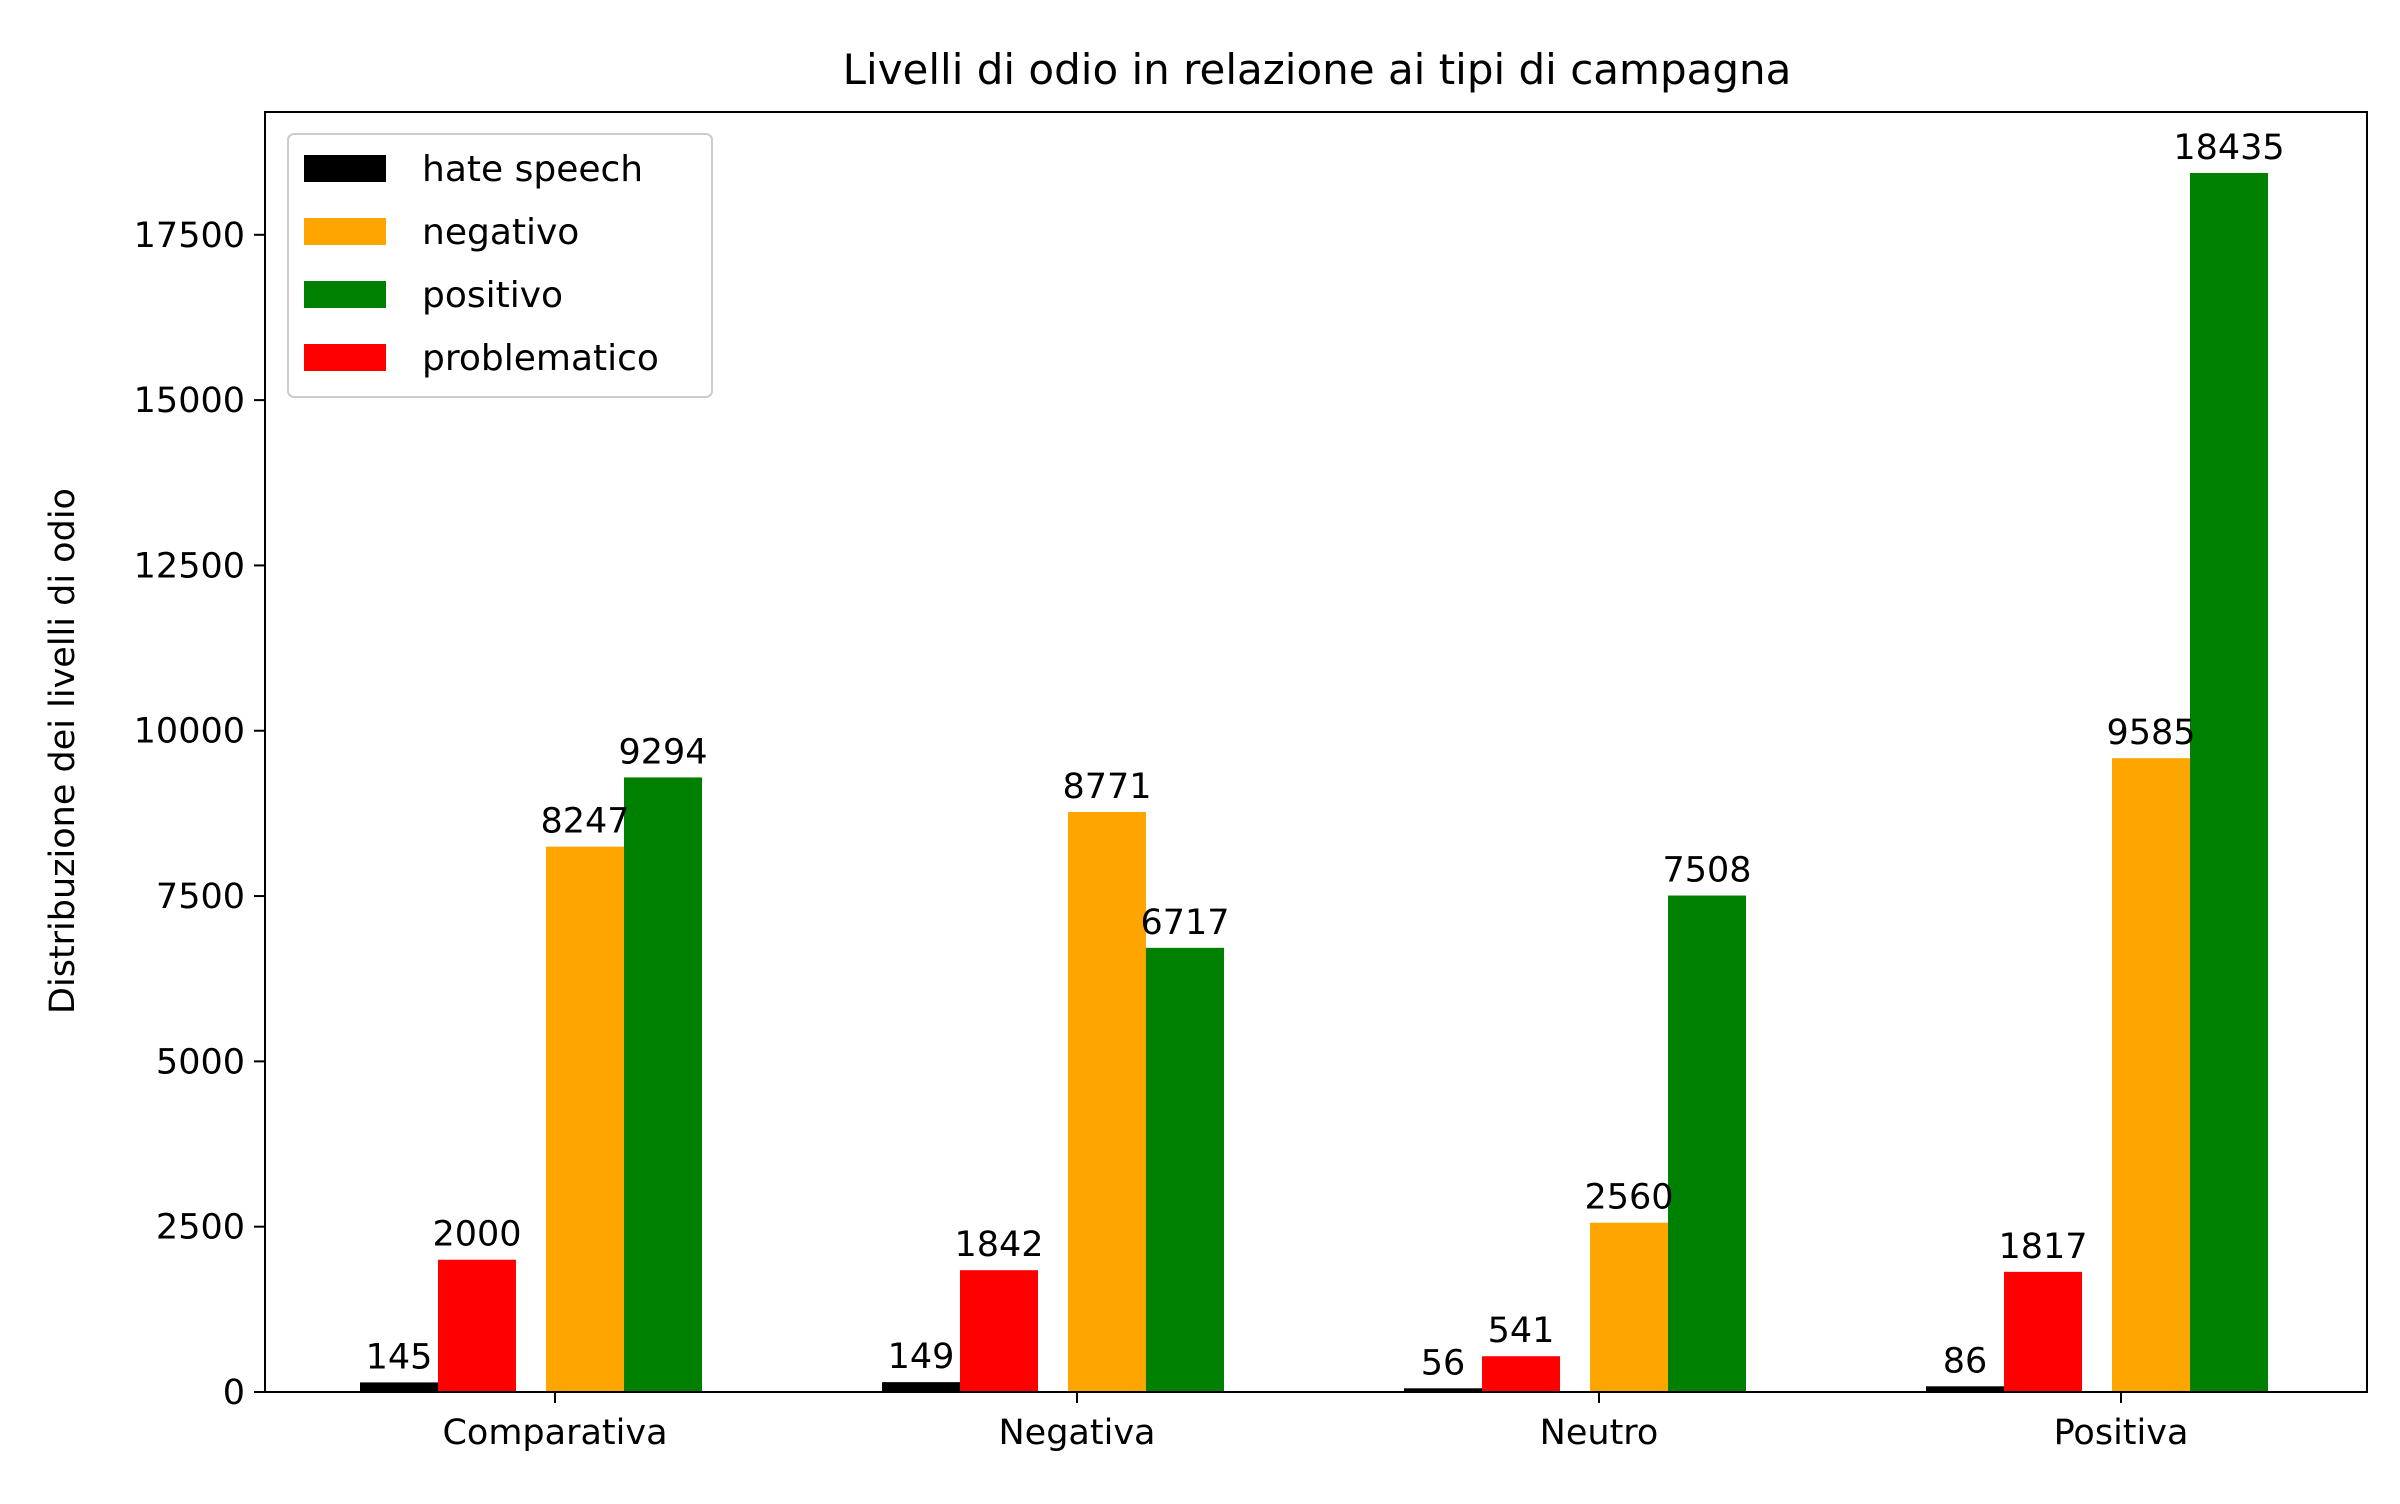  I want to click on x-tick-label: Neutro, so click(1599, 1433).